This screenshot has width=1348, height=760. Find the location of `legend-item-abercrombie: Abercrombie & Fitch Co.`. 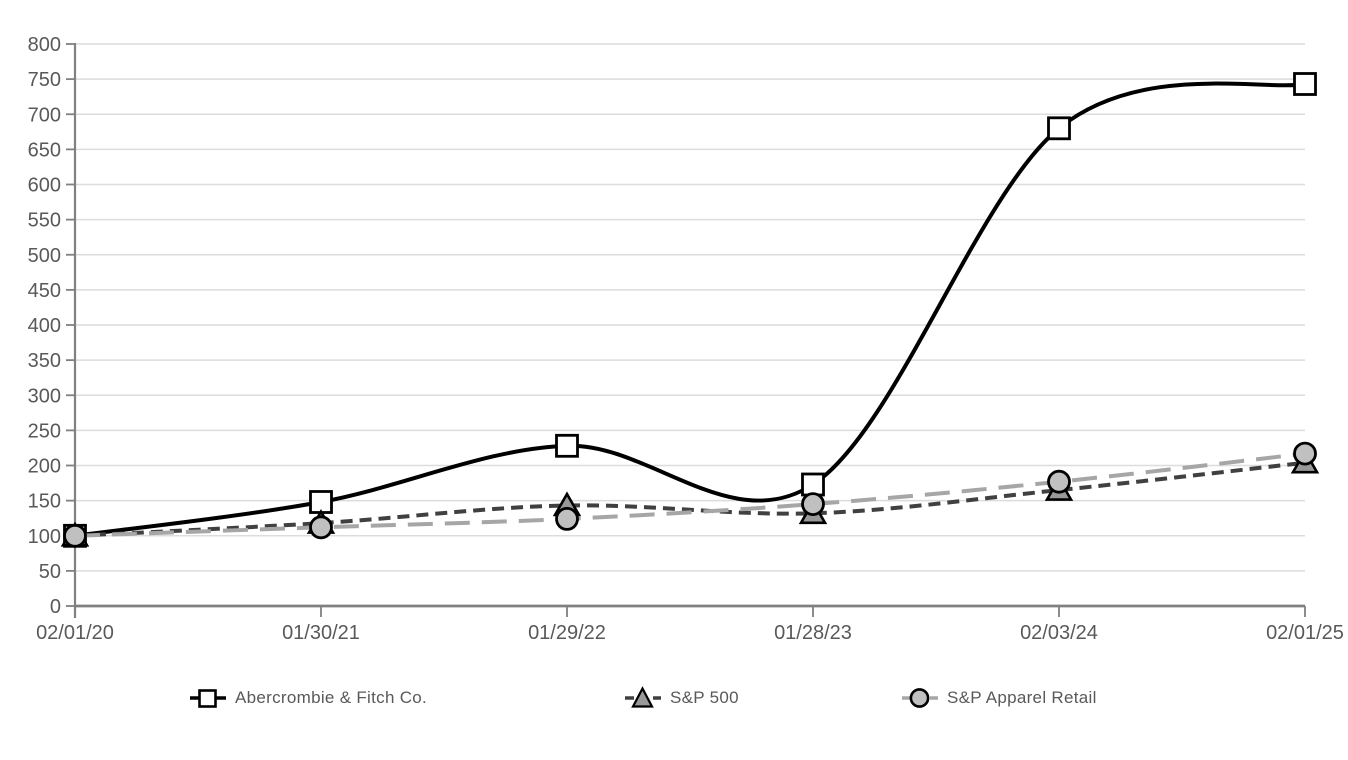

legend-item-abercrombie: Abercrombie & Fitch Co. is located at coordinates (308, 698).